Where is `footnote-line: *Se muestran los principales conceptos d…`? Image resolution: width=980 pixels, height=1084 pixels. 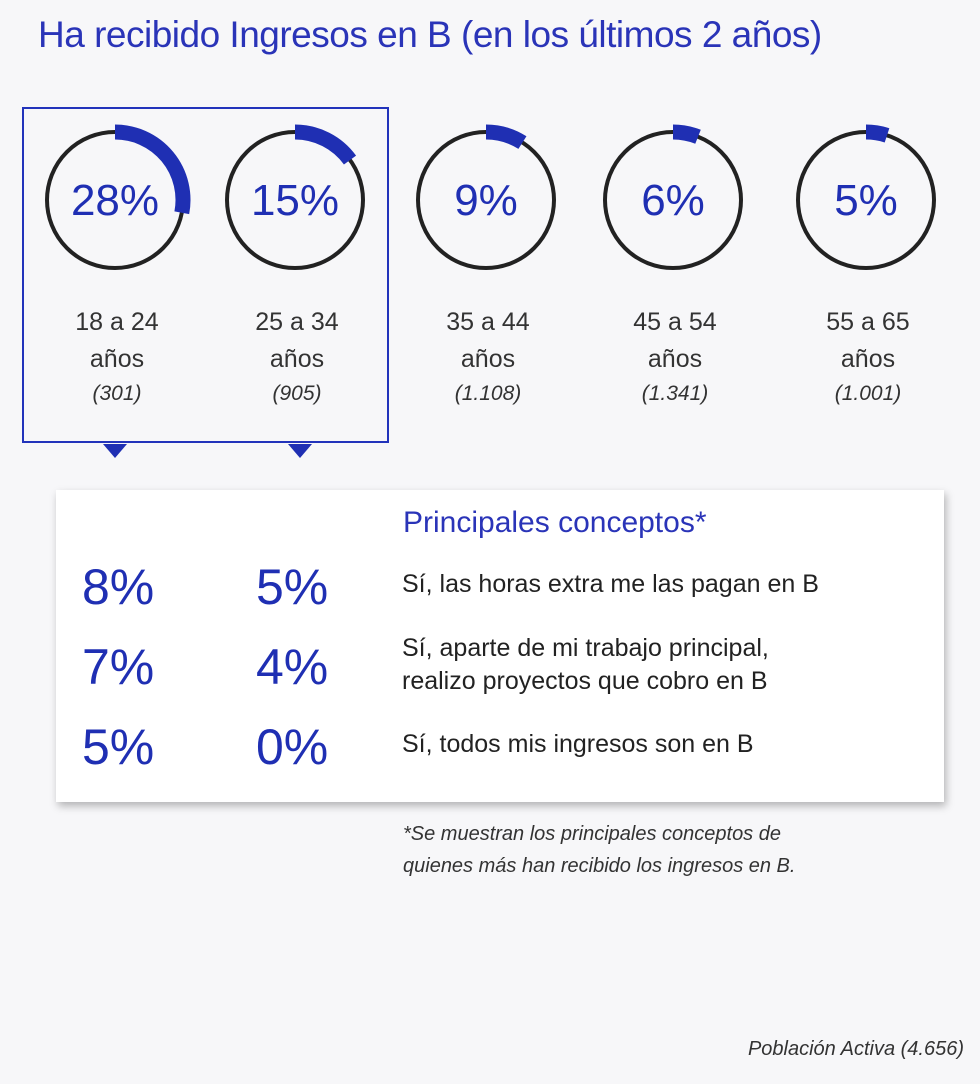 footnote-line: *Se muestran los principales conceptos d… is located at coordinates (592, 834).